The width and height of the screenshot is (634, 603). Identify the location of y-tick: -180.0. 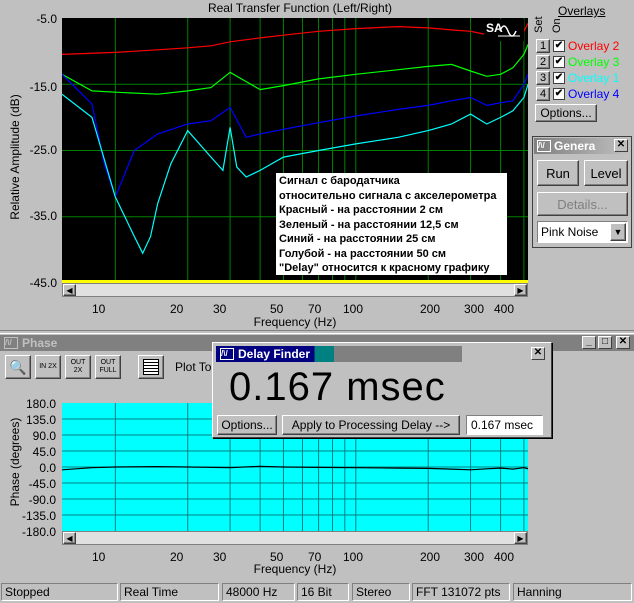
(38, 532).